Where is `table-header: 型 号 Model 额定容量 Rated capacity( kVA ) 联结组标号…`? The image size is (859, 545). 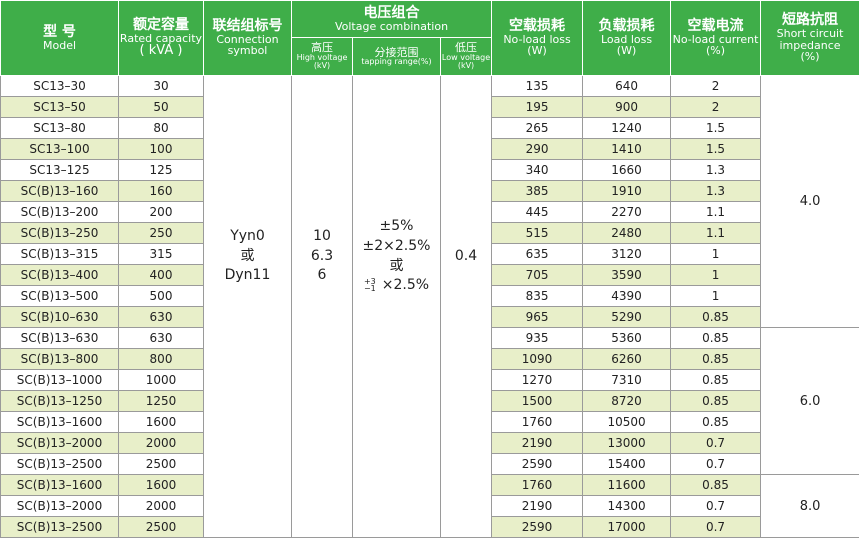
table-header: 型 号 Model 额定容量 Rated capacity( kVA ) 联结组标号… is located at coordinates (429, 38).